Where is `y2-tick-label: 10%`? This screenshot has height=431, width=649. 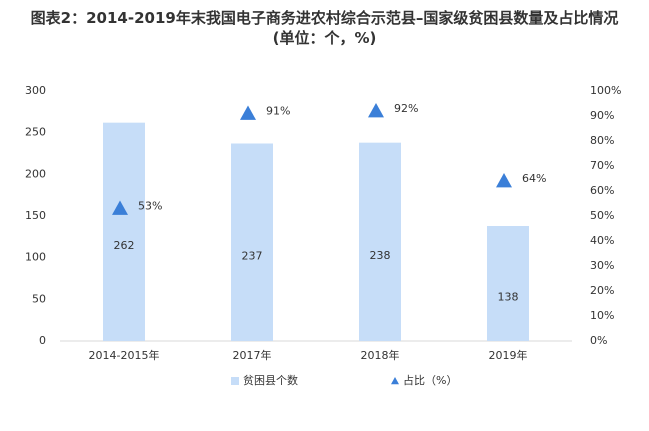
y2-tick-label: 10% is located at coordinates (602, 315).